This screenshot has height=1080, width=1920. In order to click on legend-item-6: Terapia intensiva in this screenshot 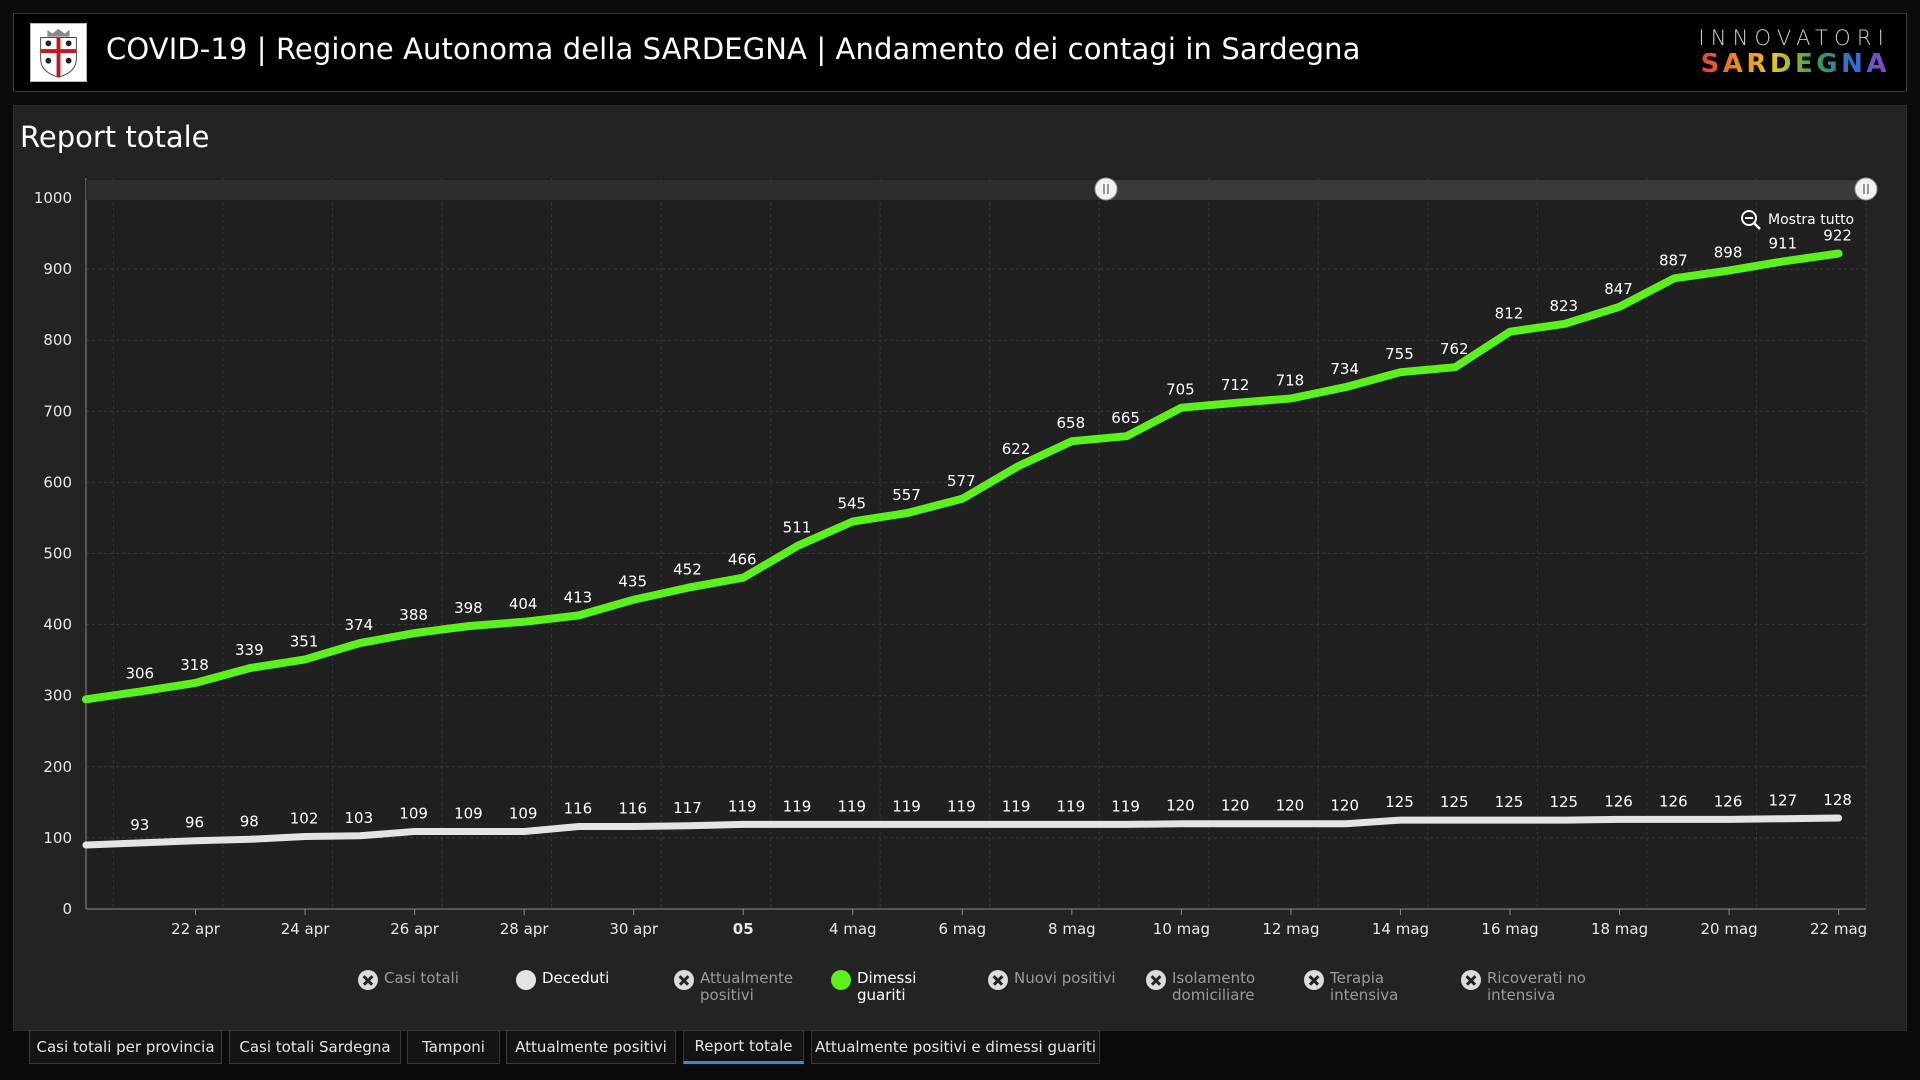, I will do `click(1372, 987)`.